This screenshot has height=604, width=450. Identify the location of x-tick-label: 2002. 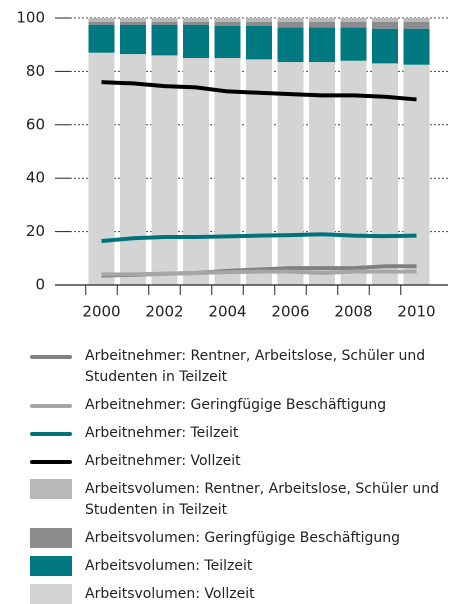
(164, 312).